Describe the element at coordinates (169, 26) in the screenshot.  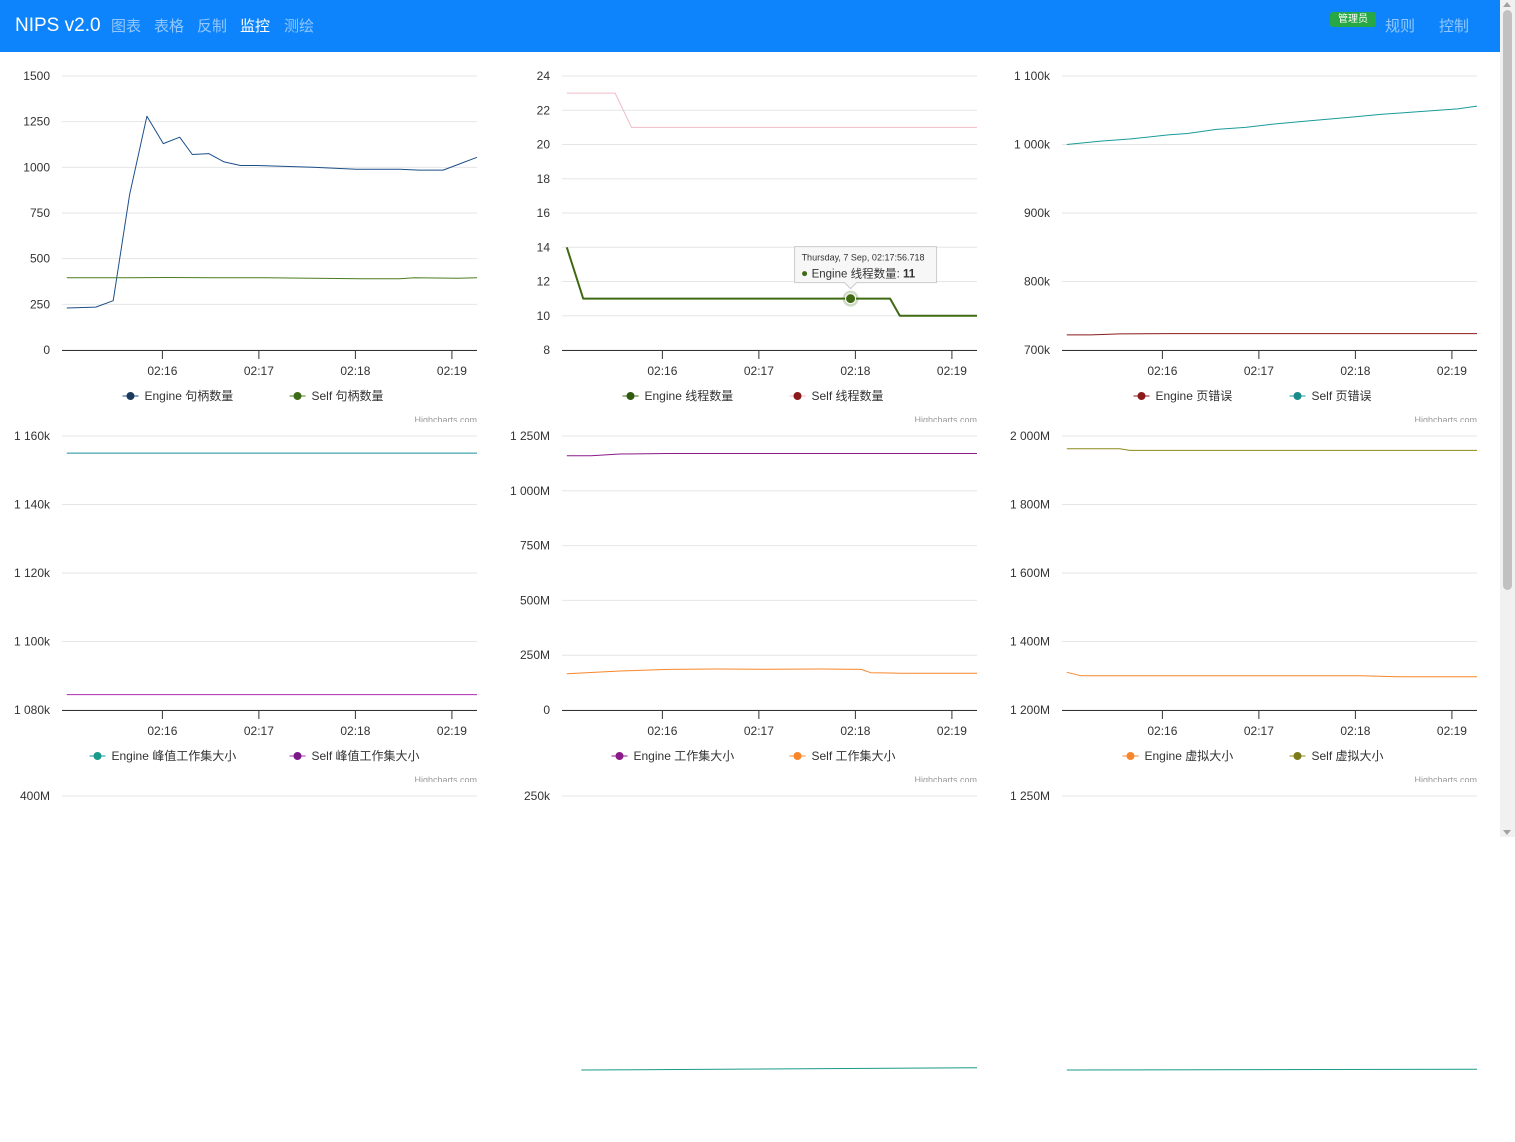
I see `nav-tables: 表格` at that location.